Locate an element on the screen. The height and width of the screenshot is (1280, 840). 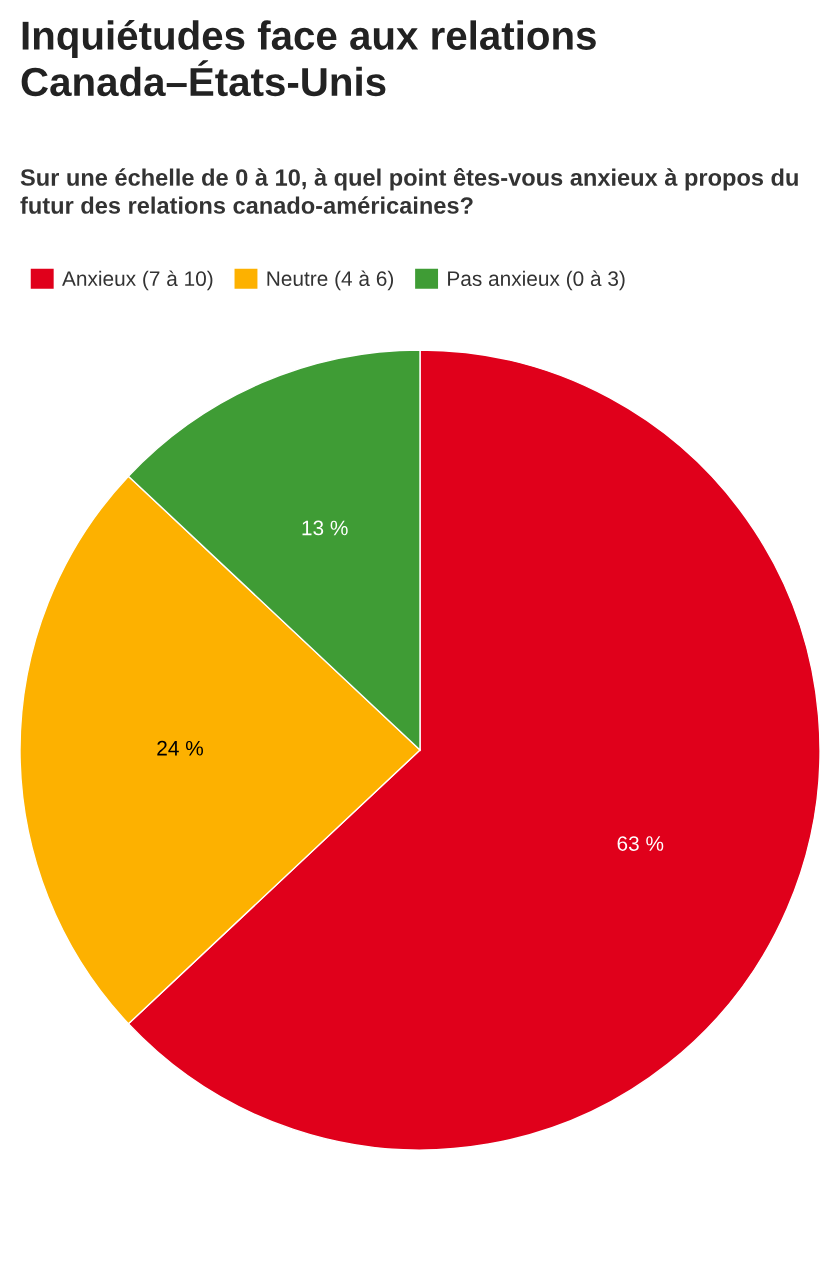
legend-label: Anxieux (7 à 10) is located at coordinates (137, 280).